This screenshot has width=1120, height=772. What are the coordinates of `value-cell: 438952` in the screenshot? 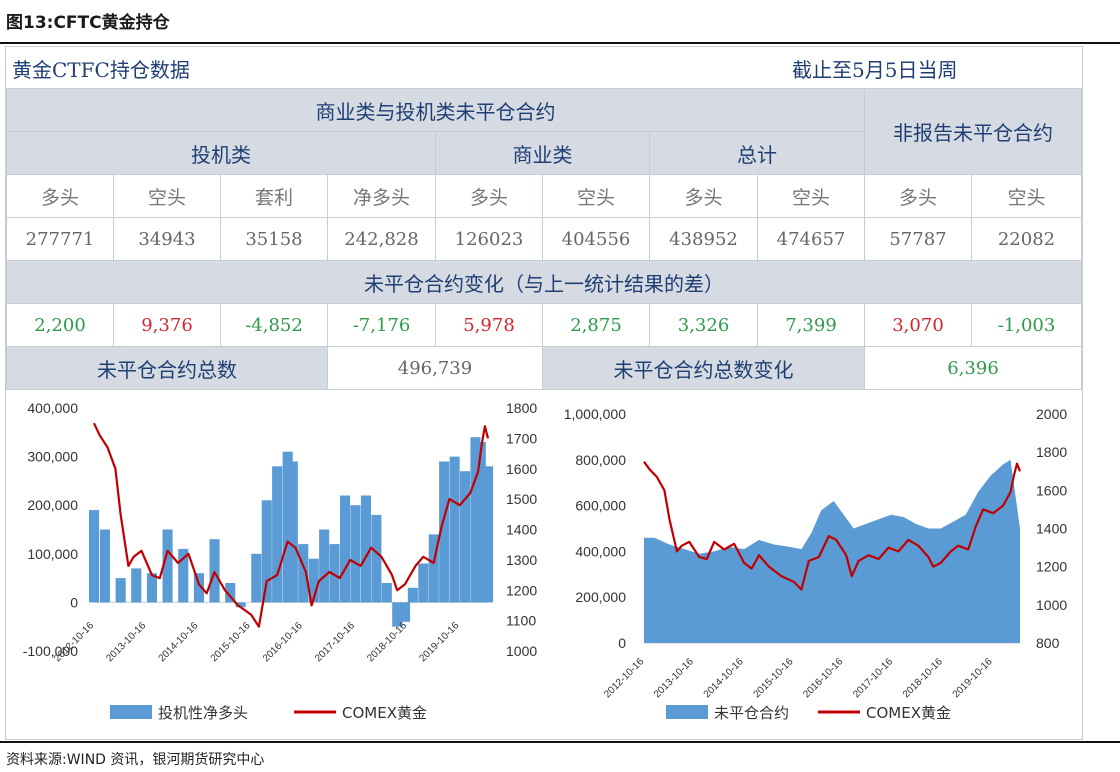 It's located at (703, 239).